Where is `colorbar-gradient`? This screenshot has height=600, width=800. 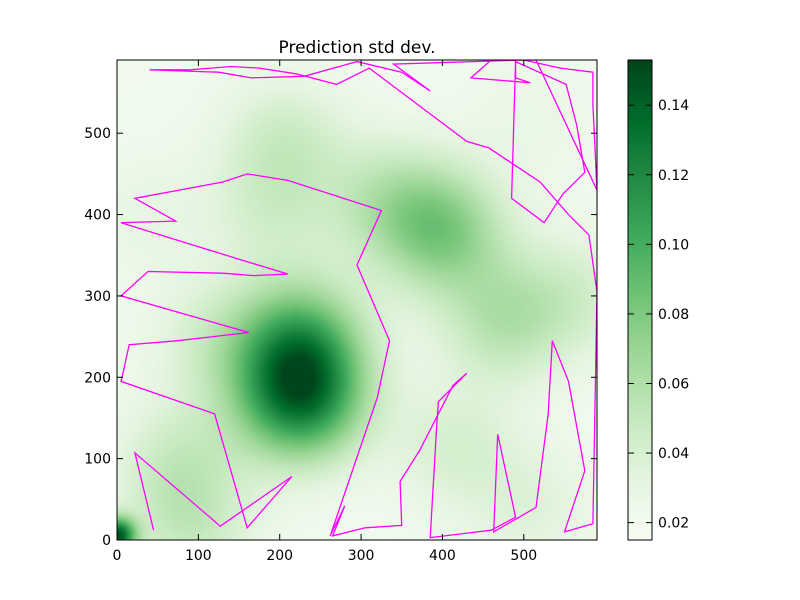 colorbar-gradient is located at coordinates (640, 300).